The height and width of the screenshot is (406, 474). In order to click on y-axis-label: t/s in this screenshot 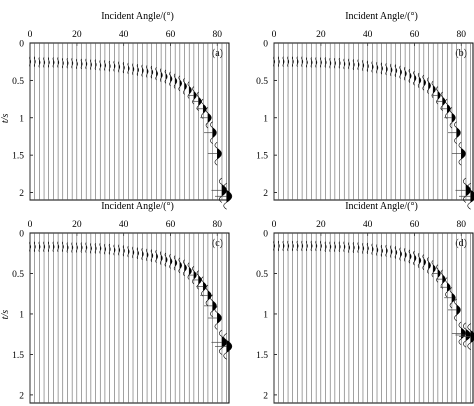, I will do `click(5, 315)`.